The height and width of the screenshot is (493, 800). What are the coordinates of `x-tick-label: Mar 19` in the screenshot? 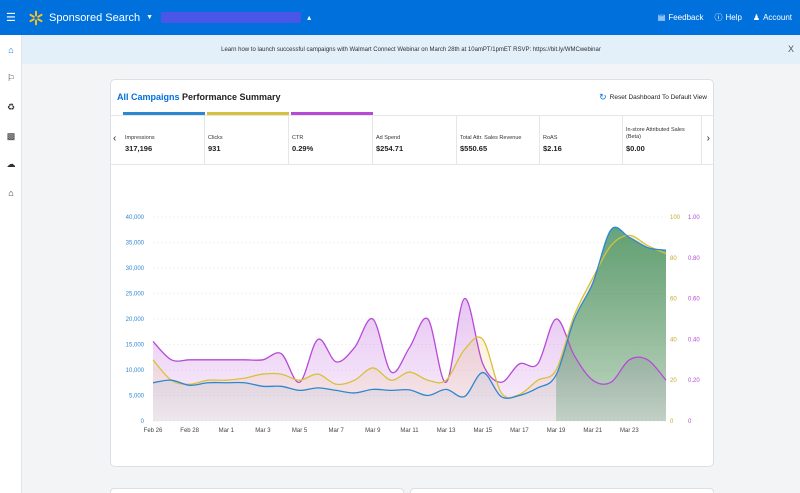 It's located at (556, 431).